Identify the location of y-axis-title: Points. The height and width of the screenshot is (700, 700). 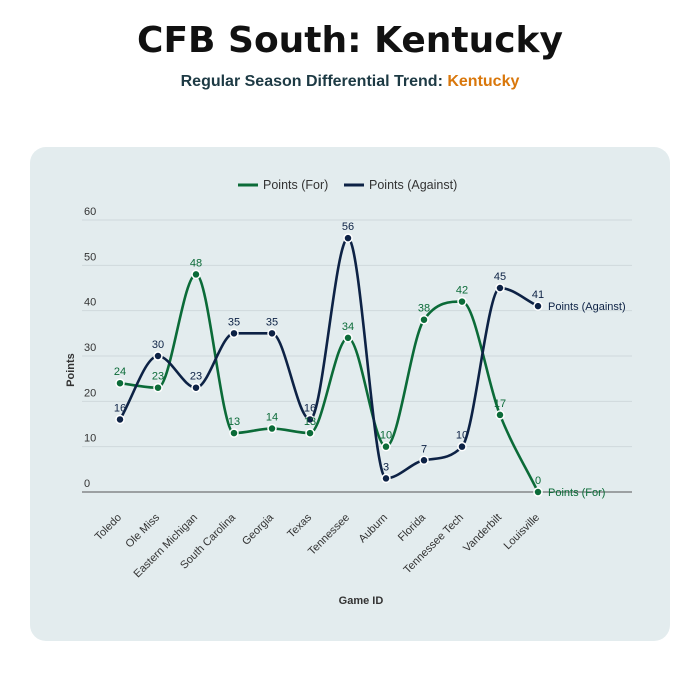
(71, 370).